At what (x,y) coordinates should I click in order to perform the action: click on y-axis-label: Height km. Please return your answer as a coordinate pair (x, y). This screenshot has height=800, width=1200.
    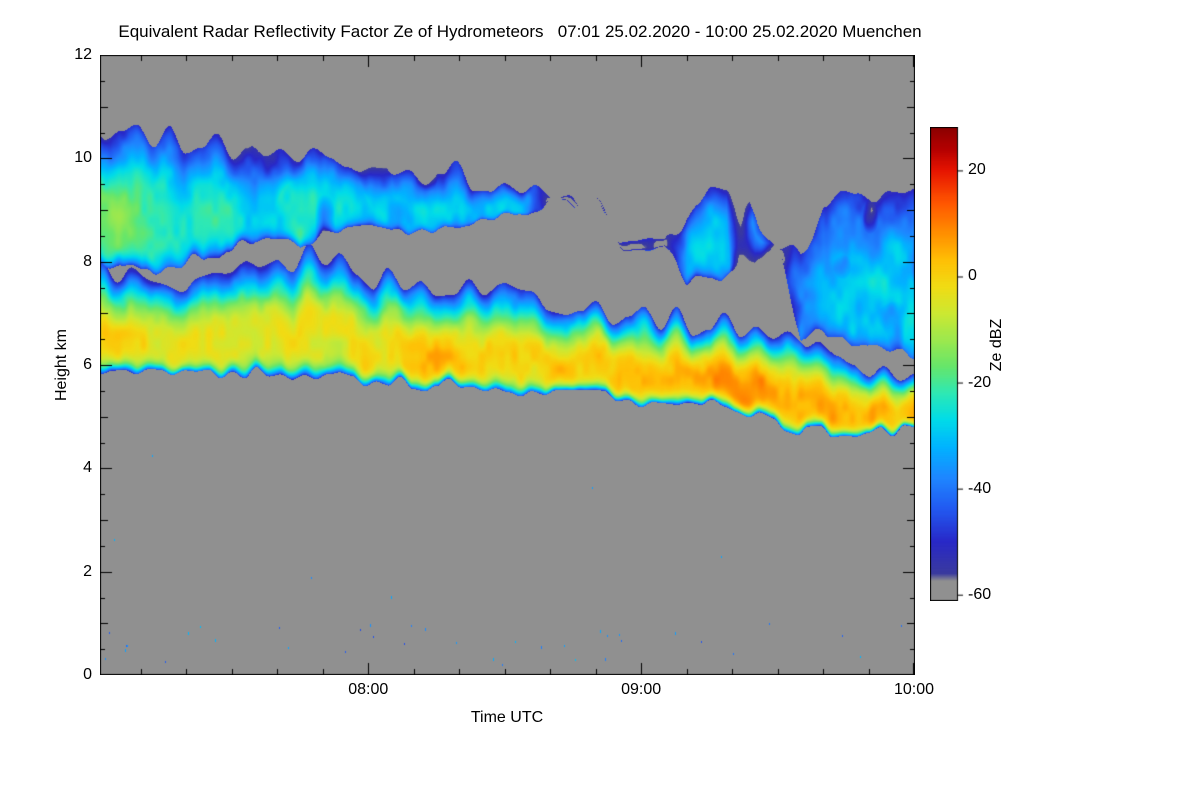
    Looking at the image, I should click on (61, 365).